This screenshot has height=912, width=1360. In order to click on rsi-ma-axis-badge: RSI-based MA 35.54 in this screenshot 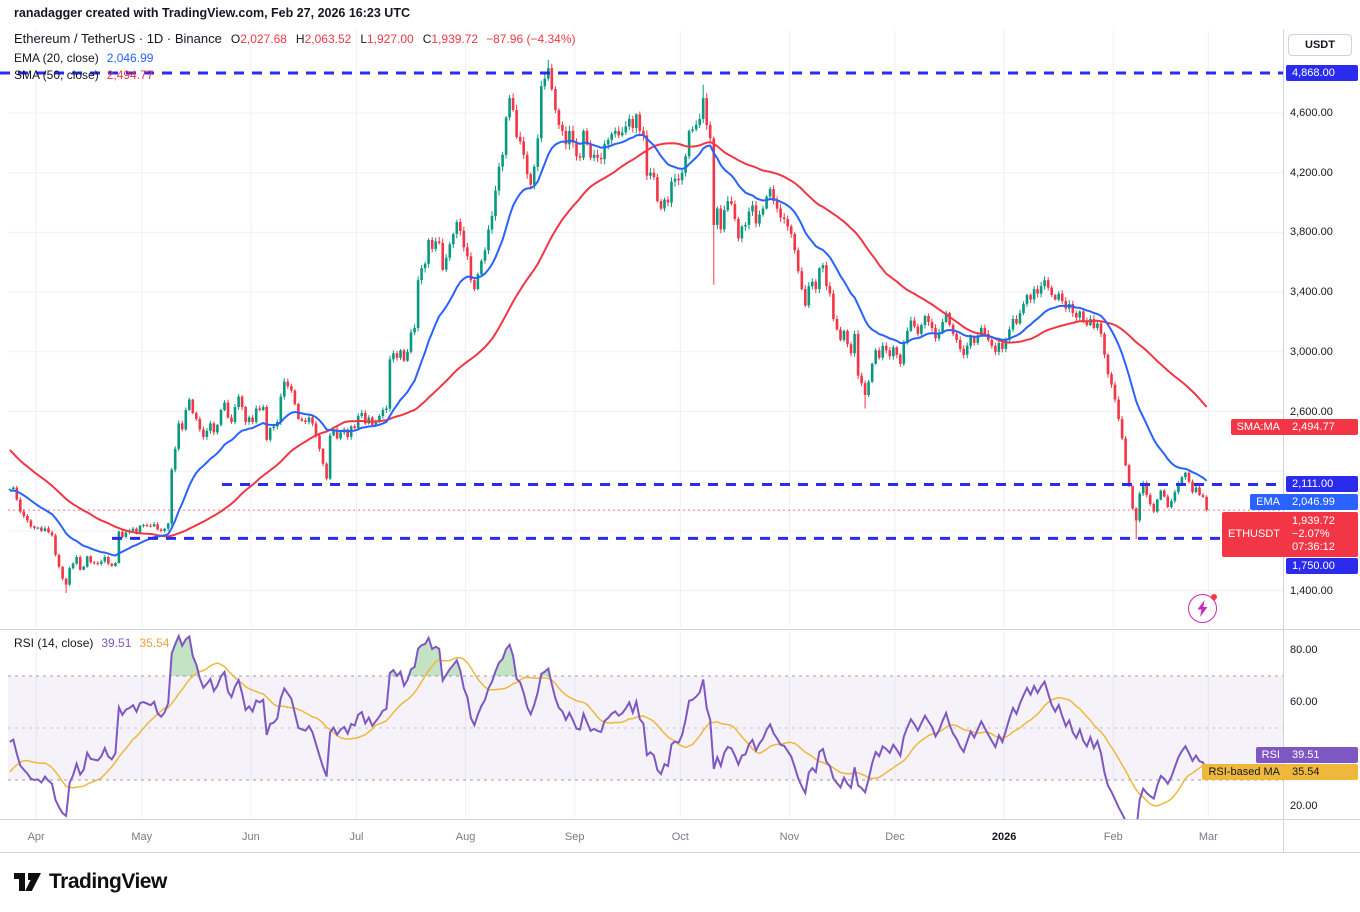, I will do `click(1280, 772)`.